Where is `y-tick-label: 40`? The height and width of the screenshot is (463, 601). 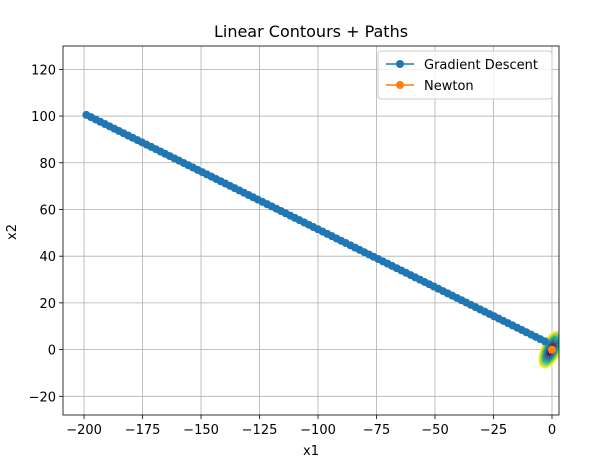
y-tick-label: 40 is located at coordinates (47, 257).